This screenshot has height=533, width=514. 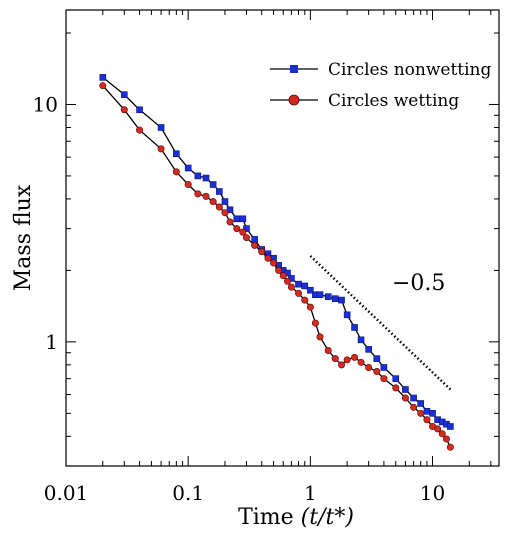 I want to click on legend-label-nonwetting: Circles nonwetting, so click(x=410, y=70).